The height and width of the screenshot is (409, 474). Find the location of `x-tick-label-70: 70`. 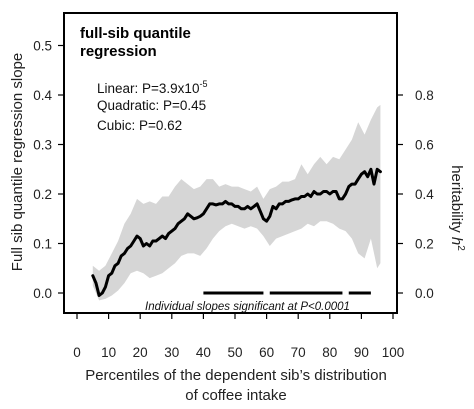

x-tick-label-70: 70 is located at coordinates (298, 352).